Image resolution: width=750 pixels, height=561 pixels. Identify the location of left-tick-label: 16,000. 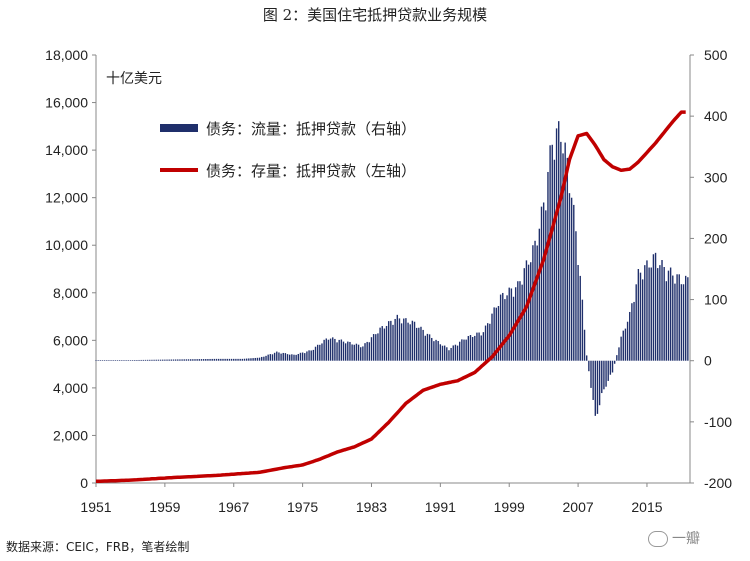
(66, 103).